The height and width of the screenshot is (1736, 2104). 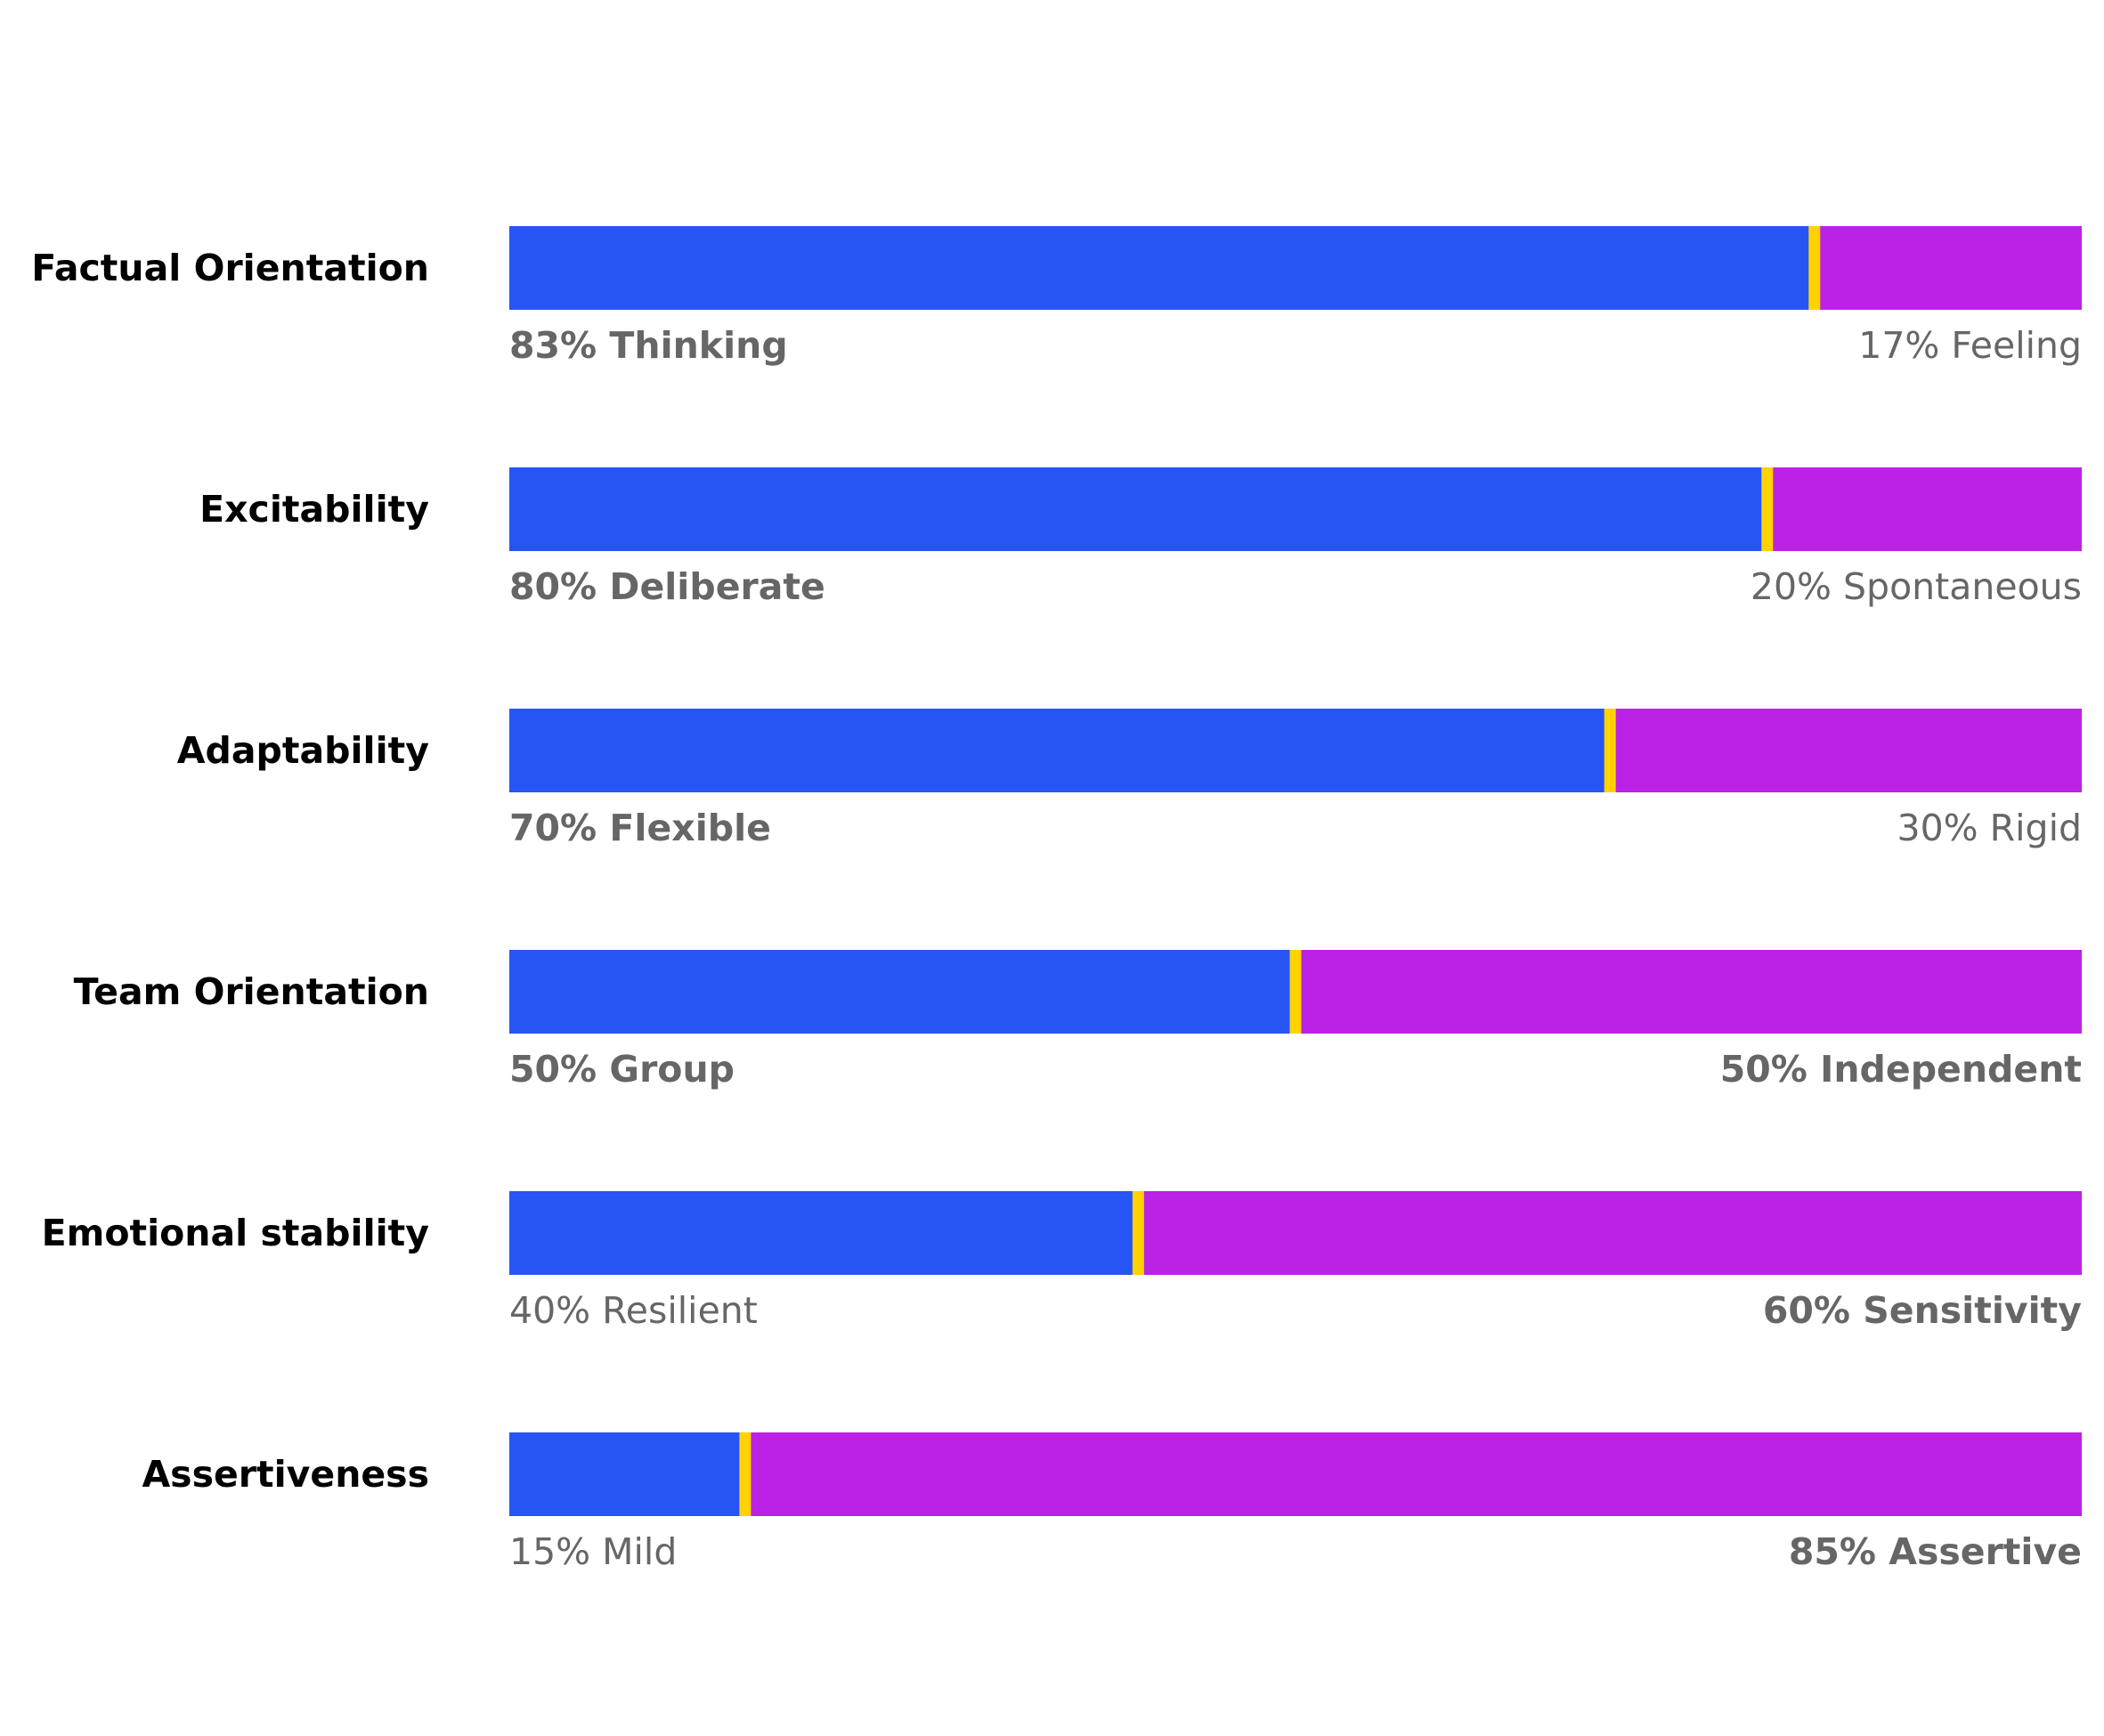 I want to click on right-percent-label: 17% Feeling, so click(x=1970, y=345).